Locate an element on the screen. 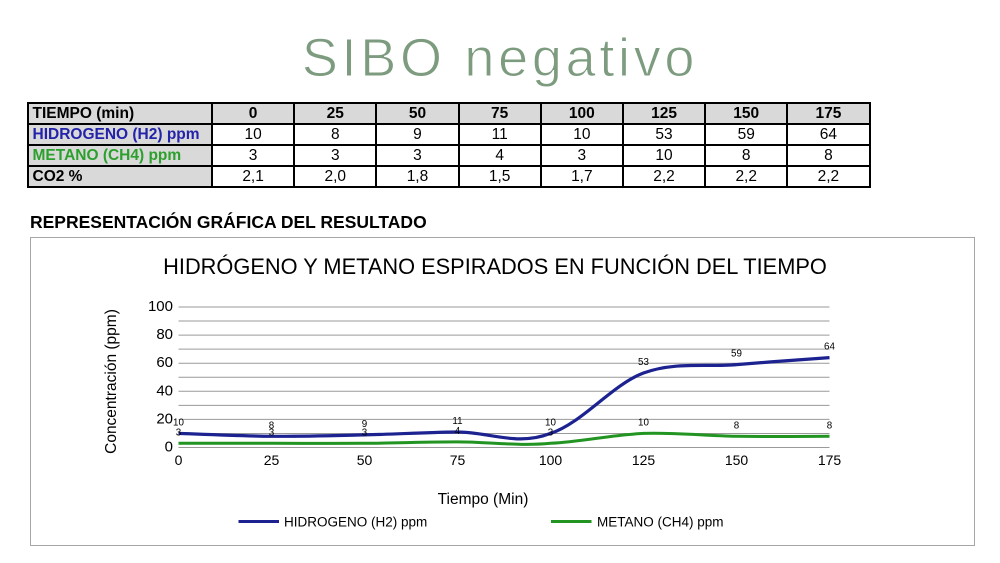 The height and width of the screenshot is (563, 1000). svg-text: 64 is located at coordinates (829, 347).